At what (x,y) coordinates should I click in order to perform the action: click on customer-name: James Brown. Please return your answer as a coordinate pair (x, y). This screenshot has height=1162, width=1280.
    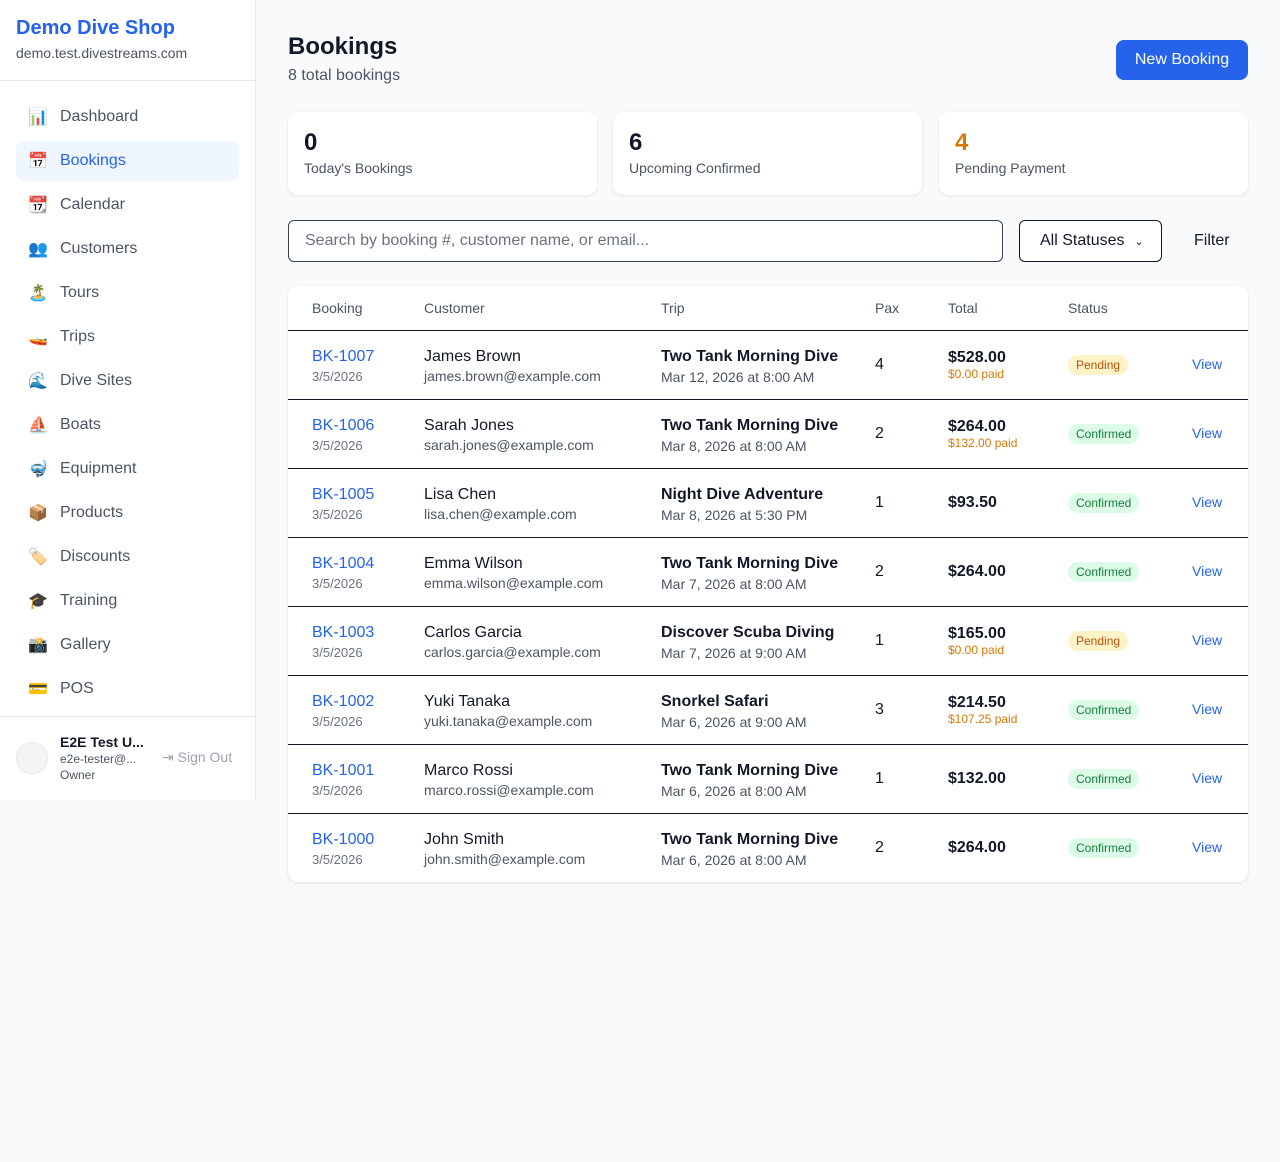
    Looking at the image, I should click on (472, 356).